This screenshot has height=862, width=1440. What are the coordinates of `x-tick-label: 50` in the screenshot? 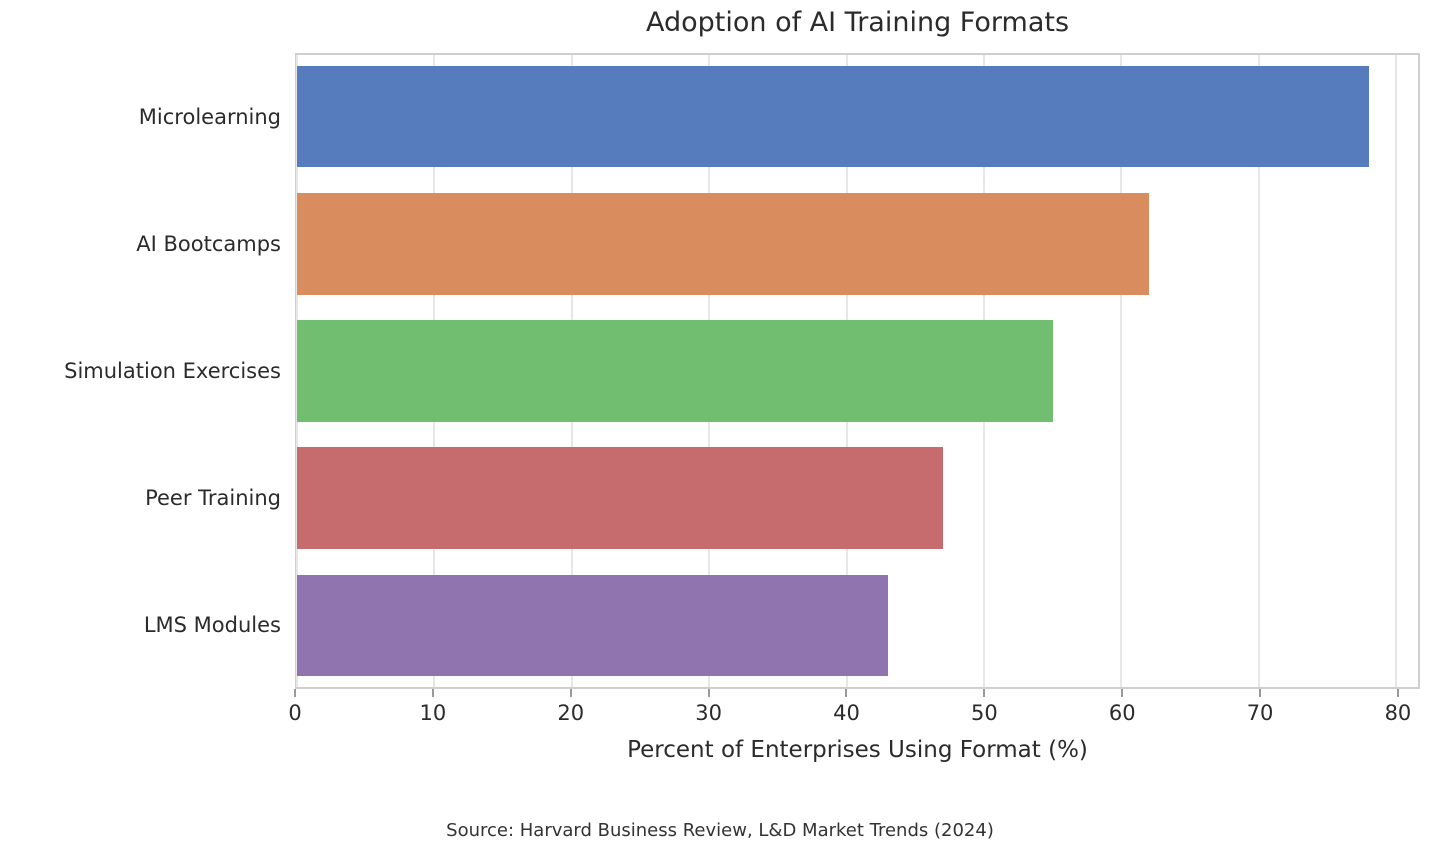 It's located at (984, 713).